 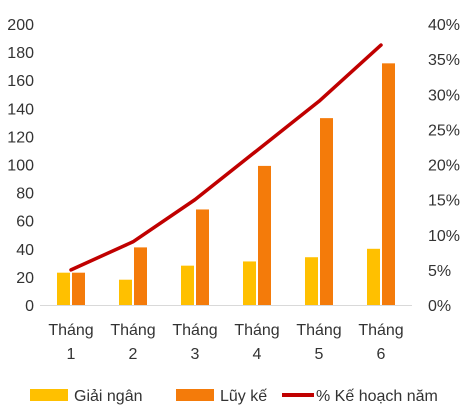 I want to click on y-left-tick-label: 100, so click(x=20, y=166).